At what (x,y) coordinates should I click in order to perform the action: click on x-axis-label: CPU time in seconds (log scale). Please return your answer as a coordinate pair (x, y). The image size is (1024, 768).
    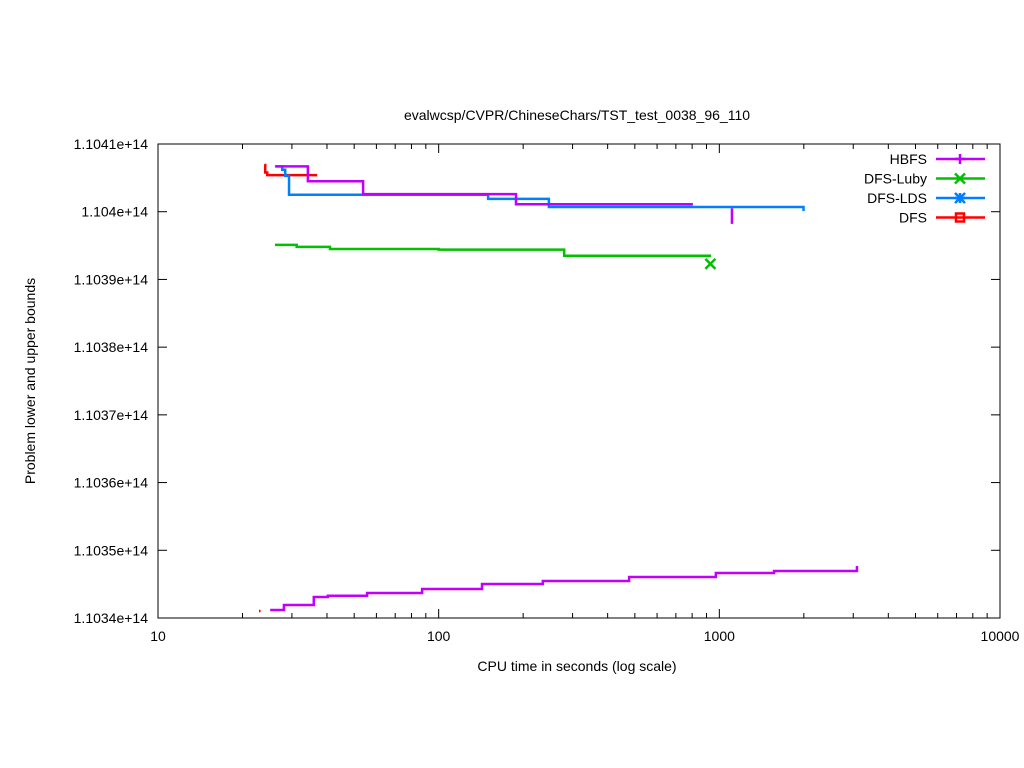
    Looking at the image, I should click on (576, 666).